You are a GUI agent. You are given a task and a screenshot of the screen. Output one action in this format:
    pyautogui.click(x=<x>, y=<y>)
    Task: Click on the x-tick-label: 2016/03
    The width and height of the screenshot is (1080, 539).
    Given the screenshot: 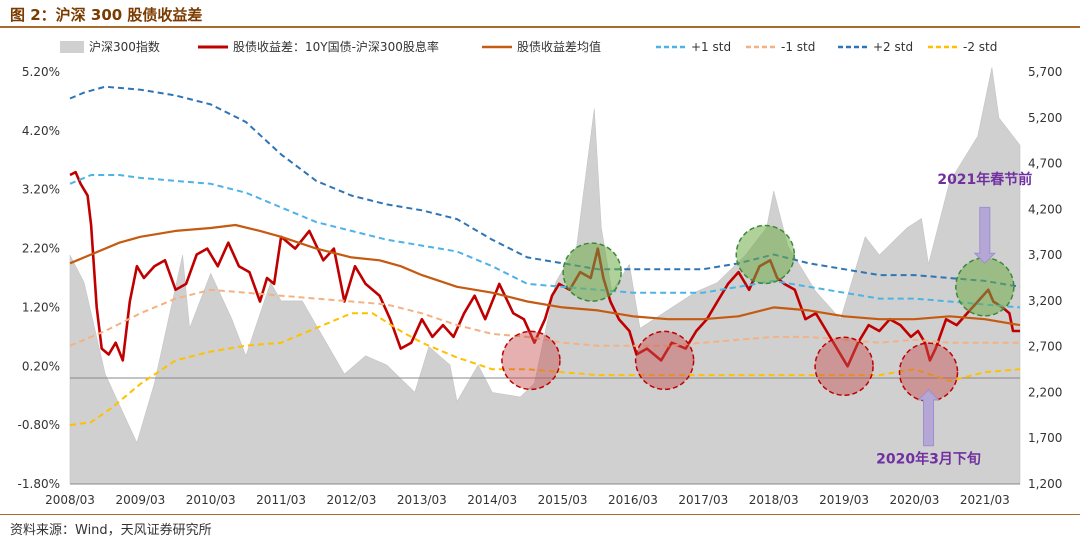 What is the action you would take?
    pyautogui.click(x=633, y=500)
    